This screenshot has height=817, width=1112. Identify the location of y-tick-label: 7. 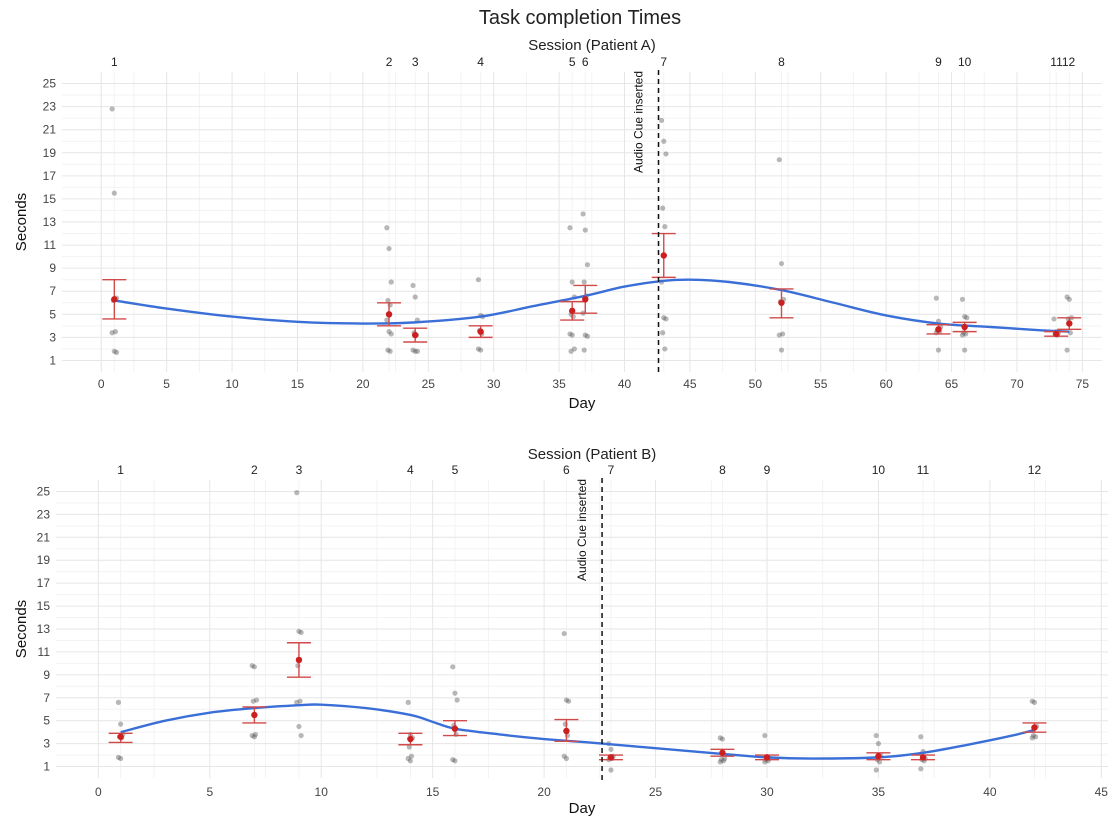
(46, 698).